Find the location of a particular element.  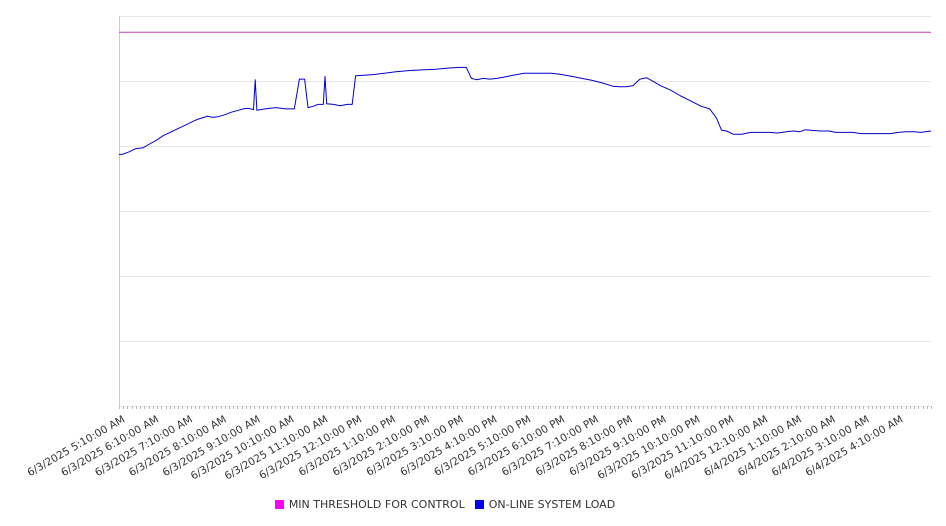

legend-item-system-load: ON-LINE SYSTEM LOAD is located at coordinates (545, 504).